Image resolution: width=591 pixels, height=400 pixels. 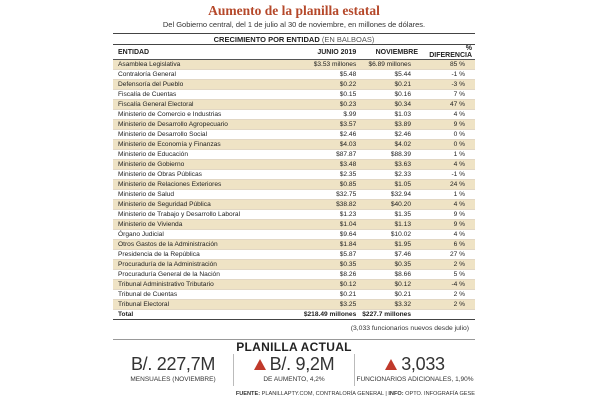 What do you see at coordinates (348, 39) in the screenshot?
I see `section-note: (EN BALBOAS)` at bounding box center [348, 39].